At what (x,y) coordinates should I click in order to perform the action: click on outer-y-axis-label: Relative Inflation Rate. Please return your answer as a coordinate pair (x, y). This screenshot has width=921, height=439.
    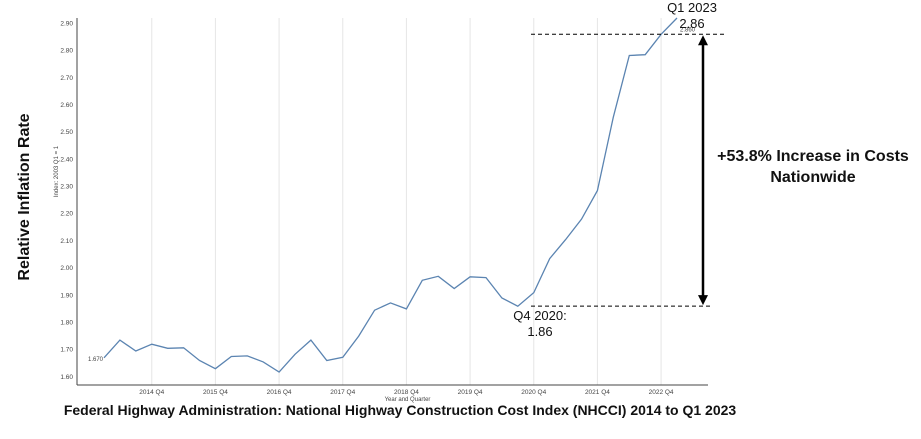
    Looking at the image, I should click on (24, 197).